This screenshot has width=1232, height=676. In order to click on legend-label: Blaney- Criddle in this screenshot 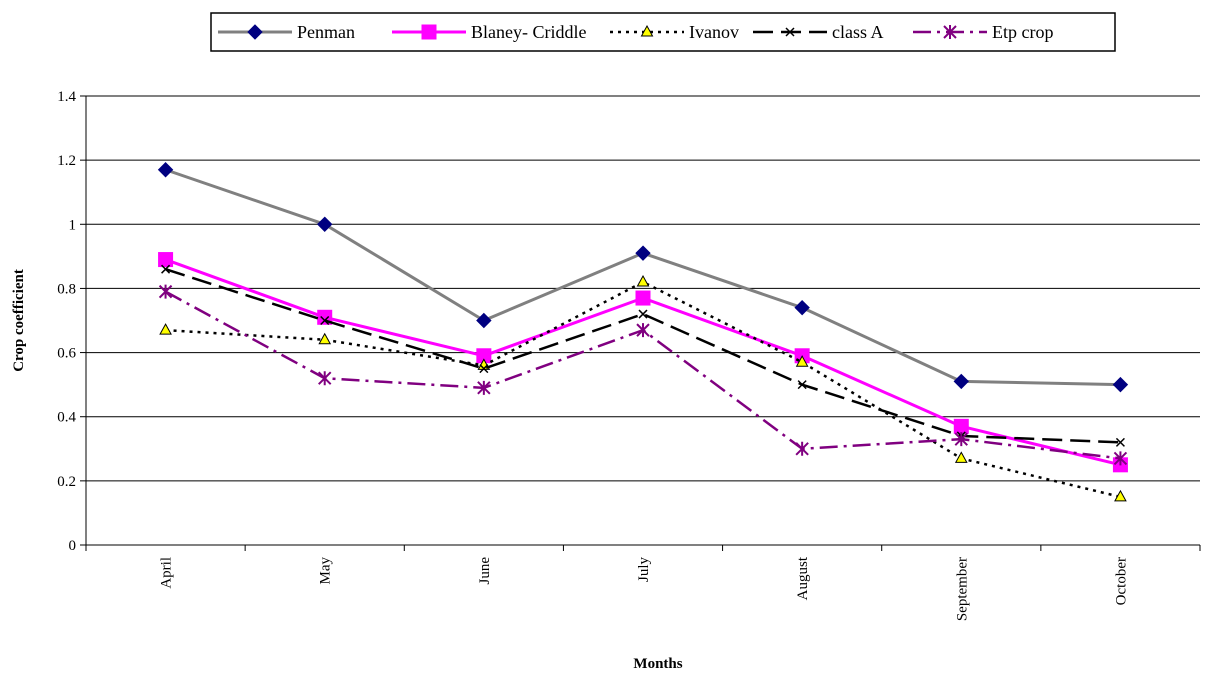, I will do `click(528, 32)`.